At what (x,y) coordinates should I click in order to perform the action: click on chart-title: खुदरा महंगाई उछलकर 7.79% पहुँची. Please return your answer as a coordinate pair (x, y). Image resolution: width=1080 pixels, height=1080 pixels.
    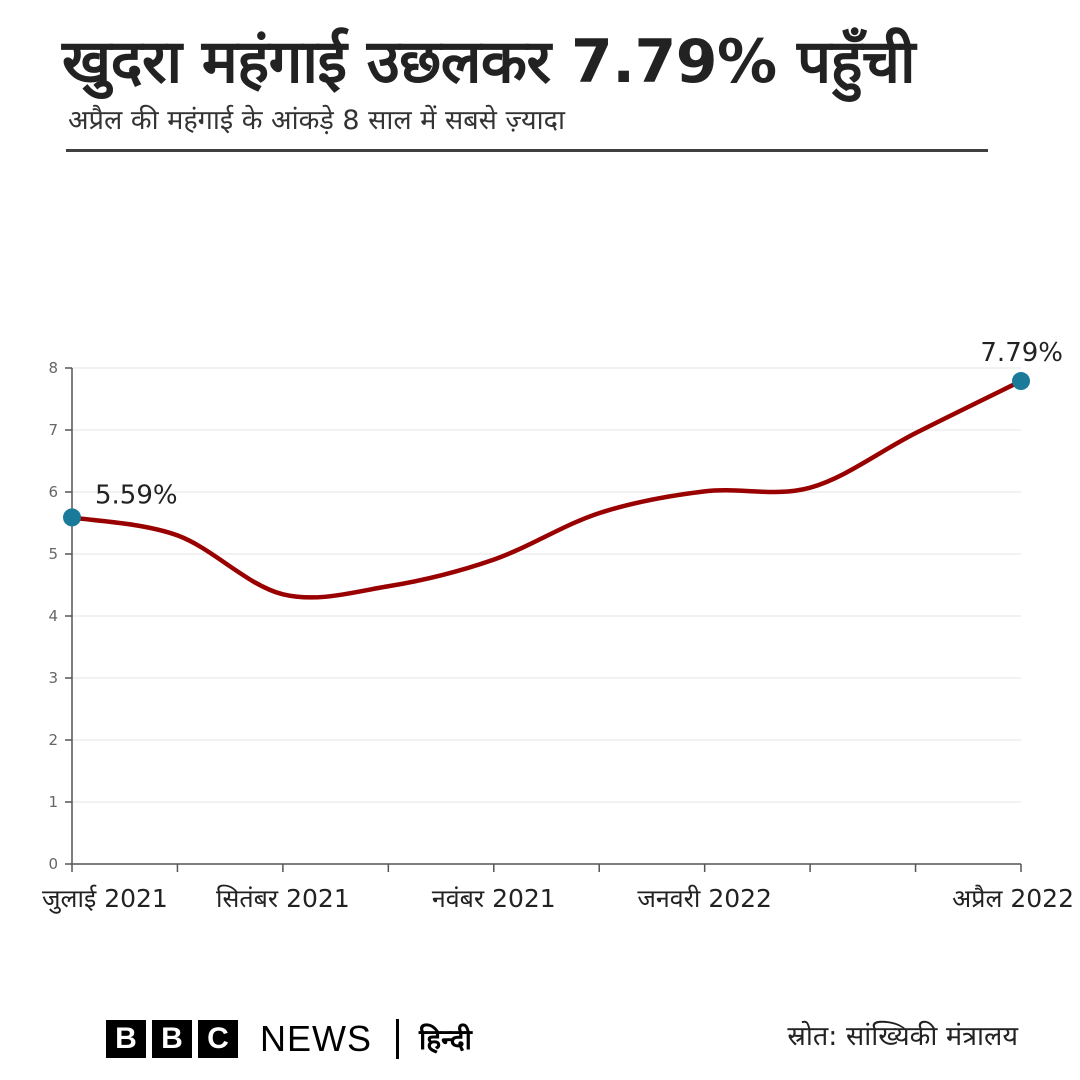
    Looking at the image, I should click on (489, 62).